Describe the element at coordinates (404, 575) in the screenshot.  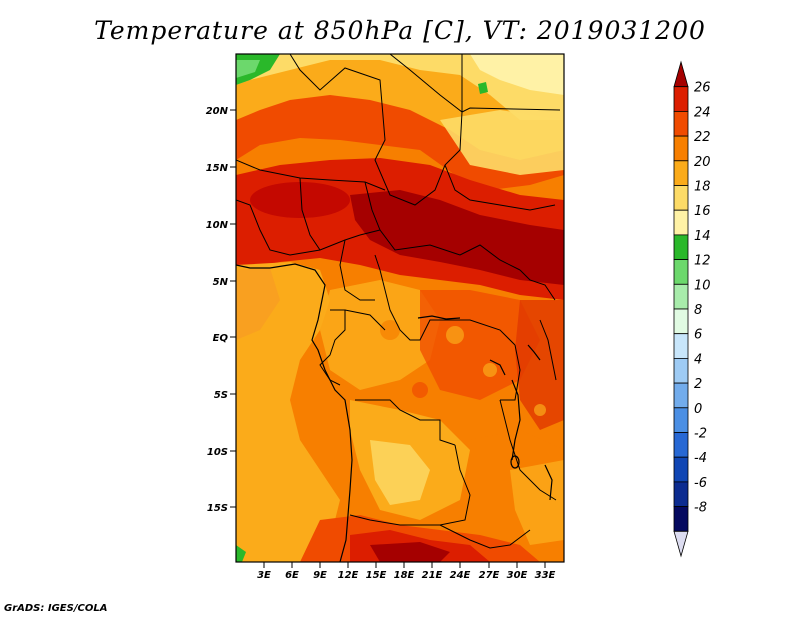
I see `lon-label: 18E` at that location.